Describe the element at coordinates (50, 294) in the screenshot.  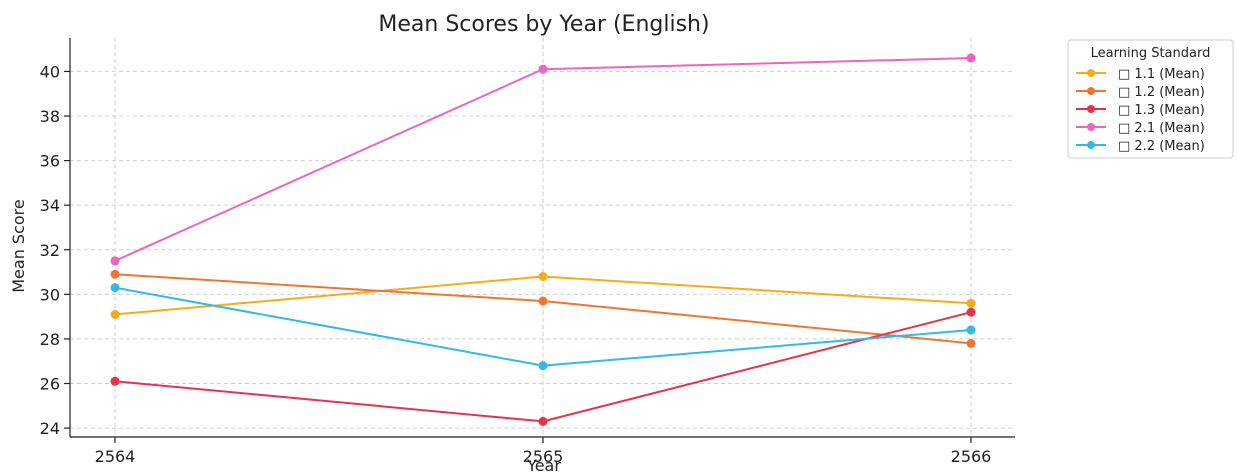
I see `y-tick-label: 30` at that location.